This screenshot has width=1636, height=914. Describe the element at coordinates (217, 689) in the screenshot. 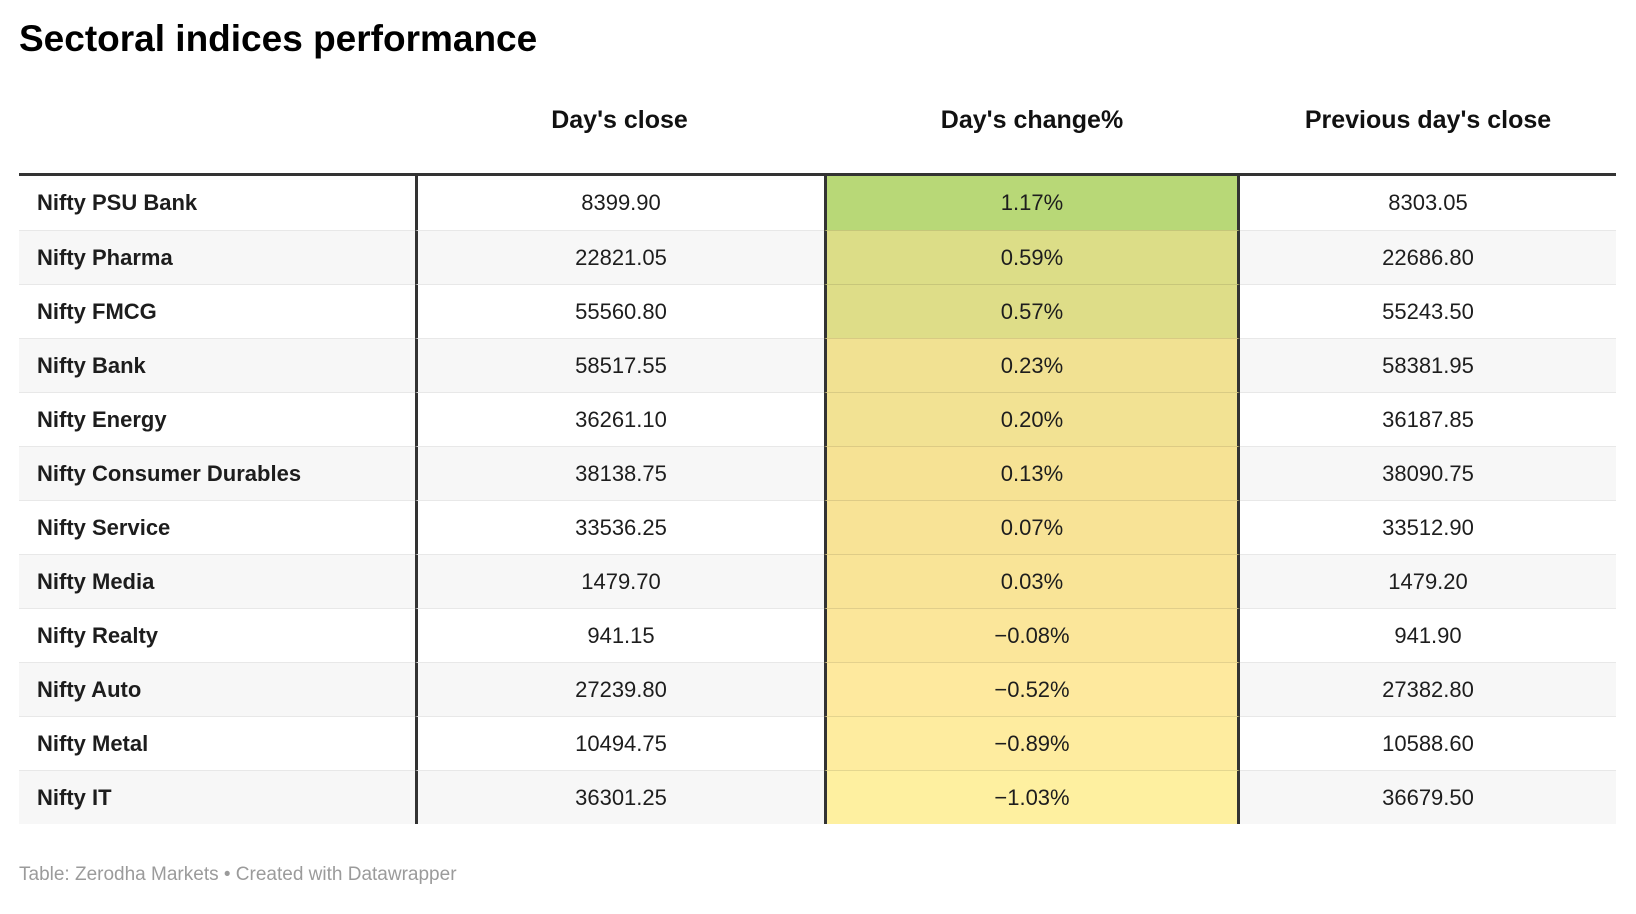

I see `row-label: Nifty Auto` at that location.